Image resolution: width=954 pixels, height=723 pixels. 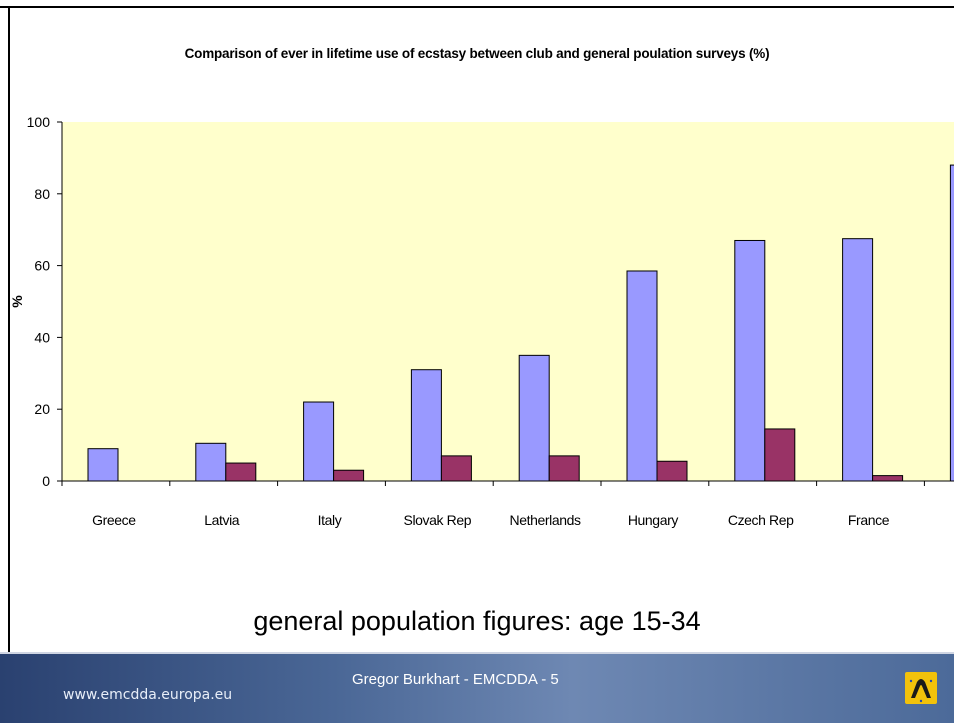 What do you see at coordinates (148, 695) in the screenshot?
I see `footer-url: www.emcdda.europa.eu` at bounding box center [148, 695].